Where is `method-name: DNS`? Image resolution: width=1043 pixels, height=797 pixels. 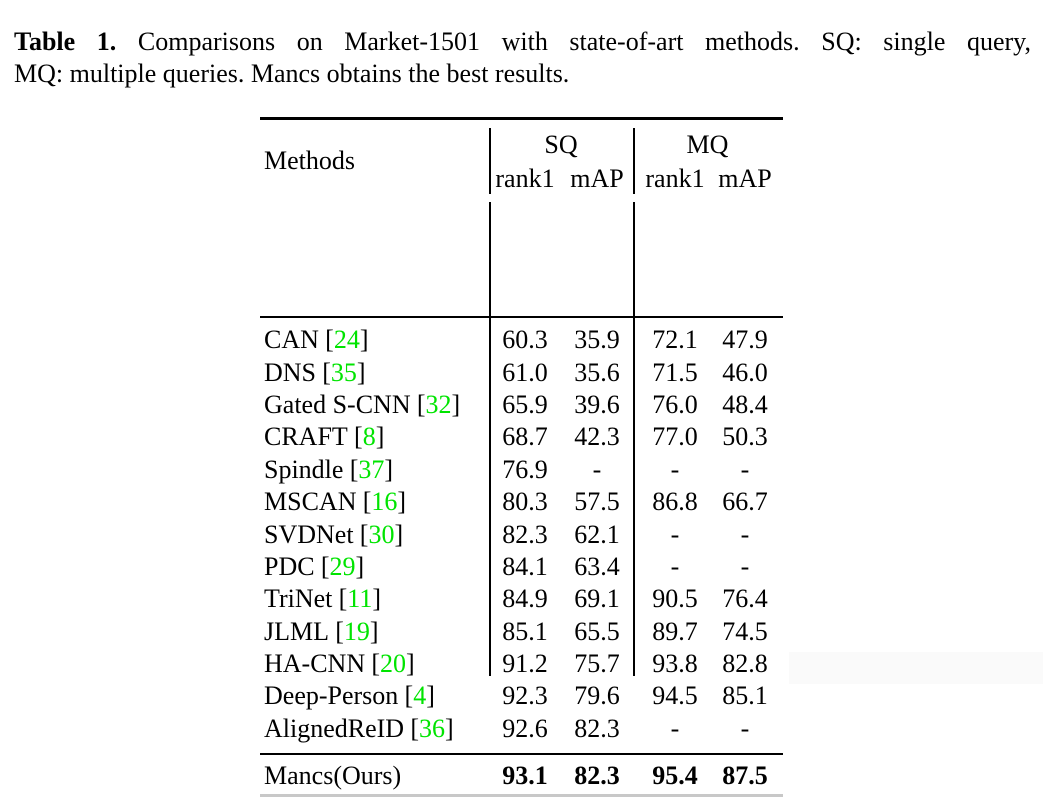
method-name: DNS is located at coordinates (290, 372).